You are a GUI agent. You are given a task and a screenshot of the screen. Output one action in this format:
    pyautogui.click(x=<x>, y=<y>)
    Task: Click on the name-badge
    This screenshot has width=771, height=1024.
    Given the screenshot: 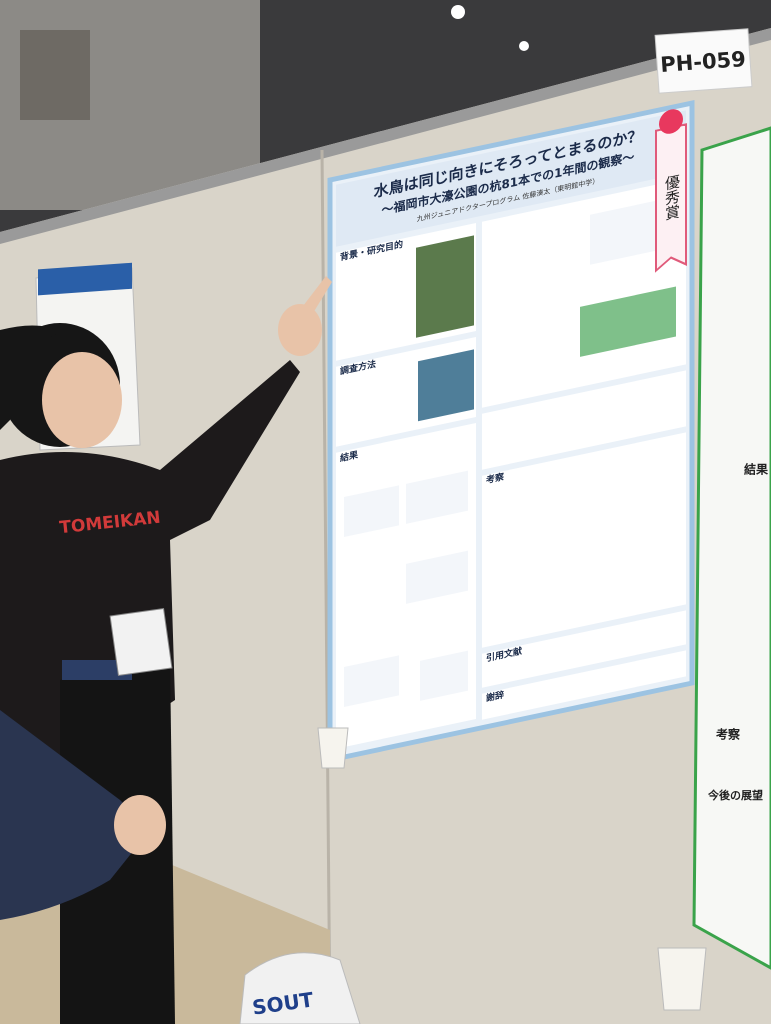 What is the action you would take?
    pyautogui.click(x=141, y=642)
    